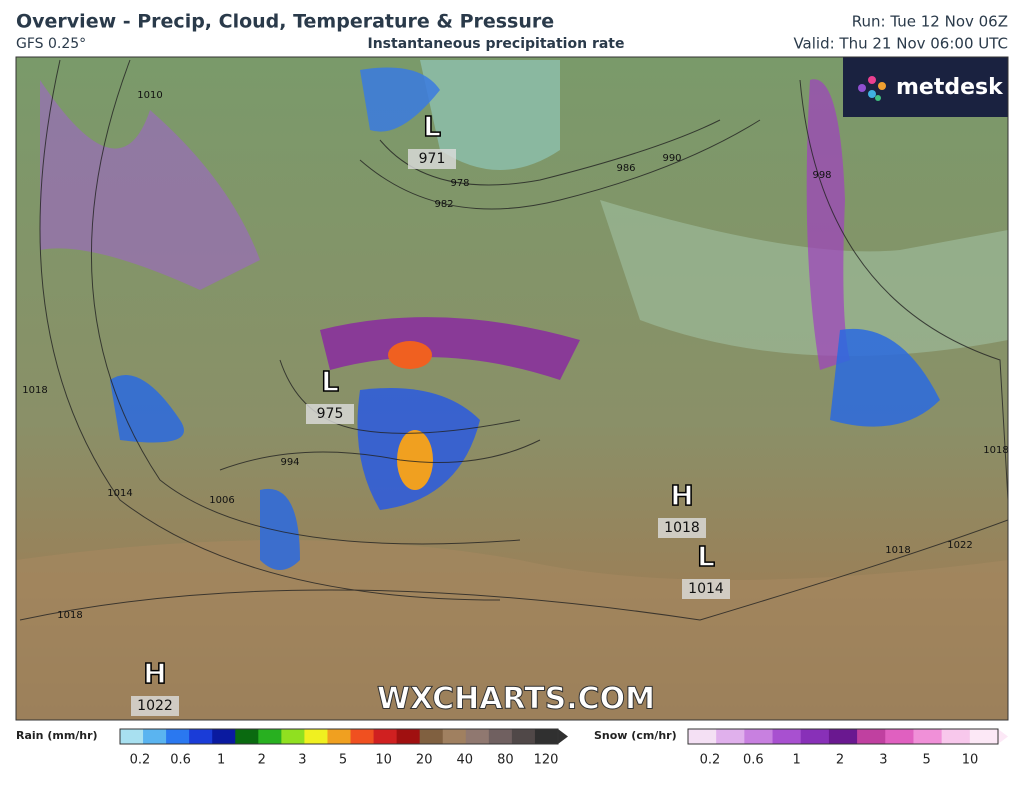 This screenshot has width=1024, height=789. Describe the element at coordinates (843, 736) in the screenshot. I see `legend-frame` at that location.